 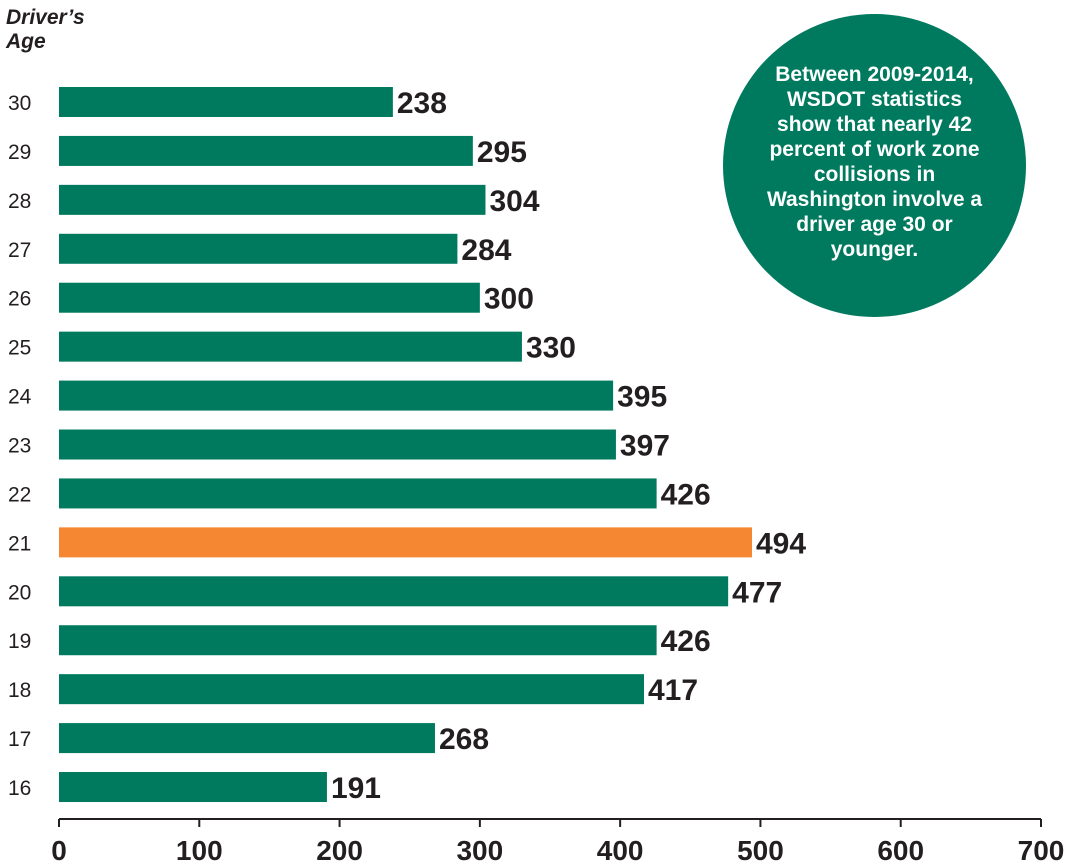 I want to click on value-label-27: 284, so click(x=486, y=250).